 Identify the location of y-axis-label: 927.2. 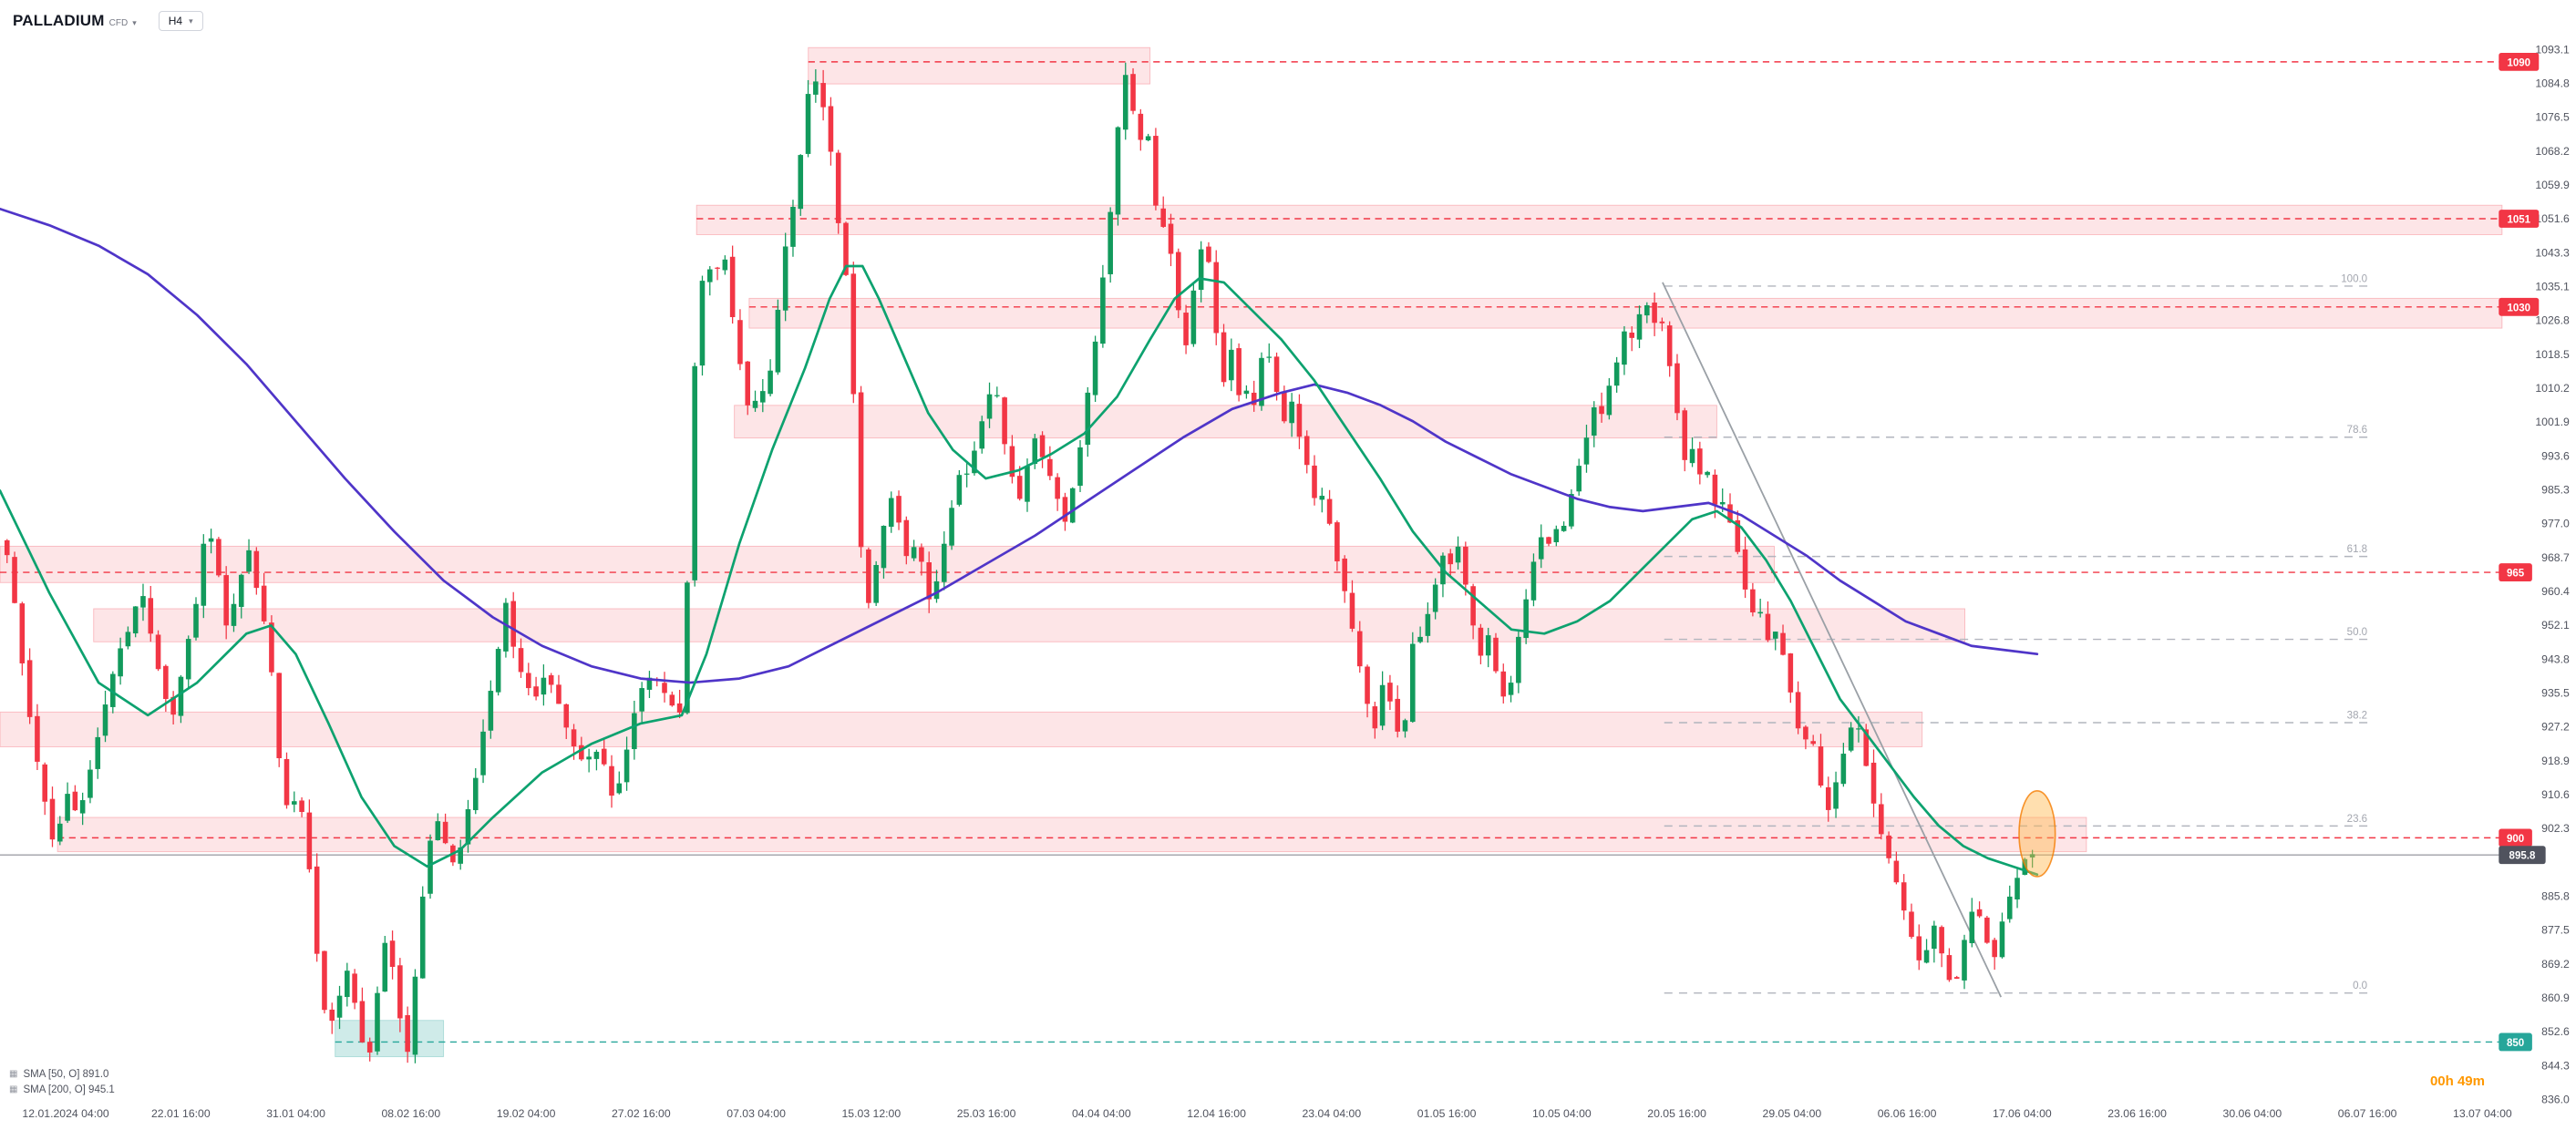
(2555, 727).